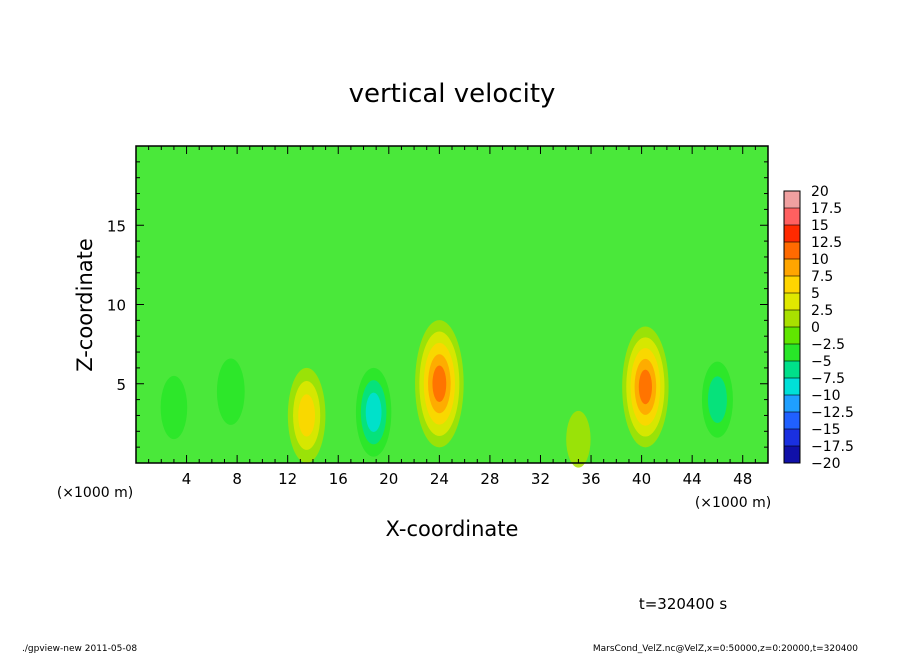 Image resolution: width=904 pixels, height=654 pixels. What do you see at coordinates (641, 479) in the screenshot?
I see `x-tick-label: 40` at bounding box center [641, 479].